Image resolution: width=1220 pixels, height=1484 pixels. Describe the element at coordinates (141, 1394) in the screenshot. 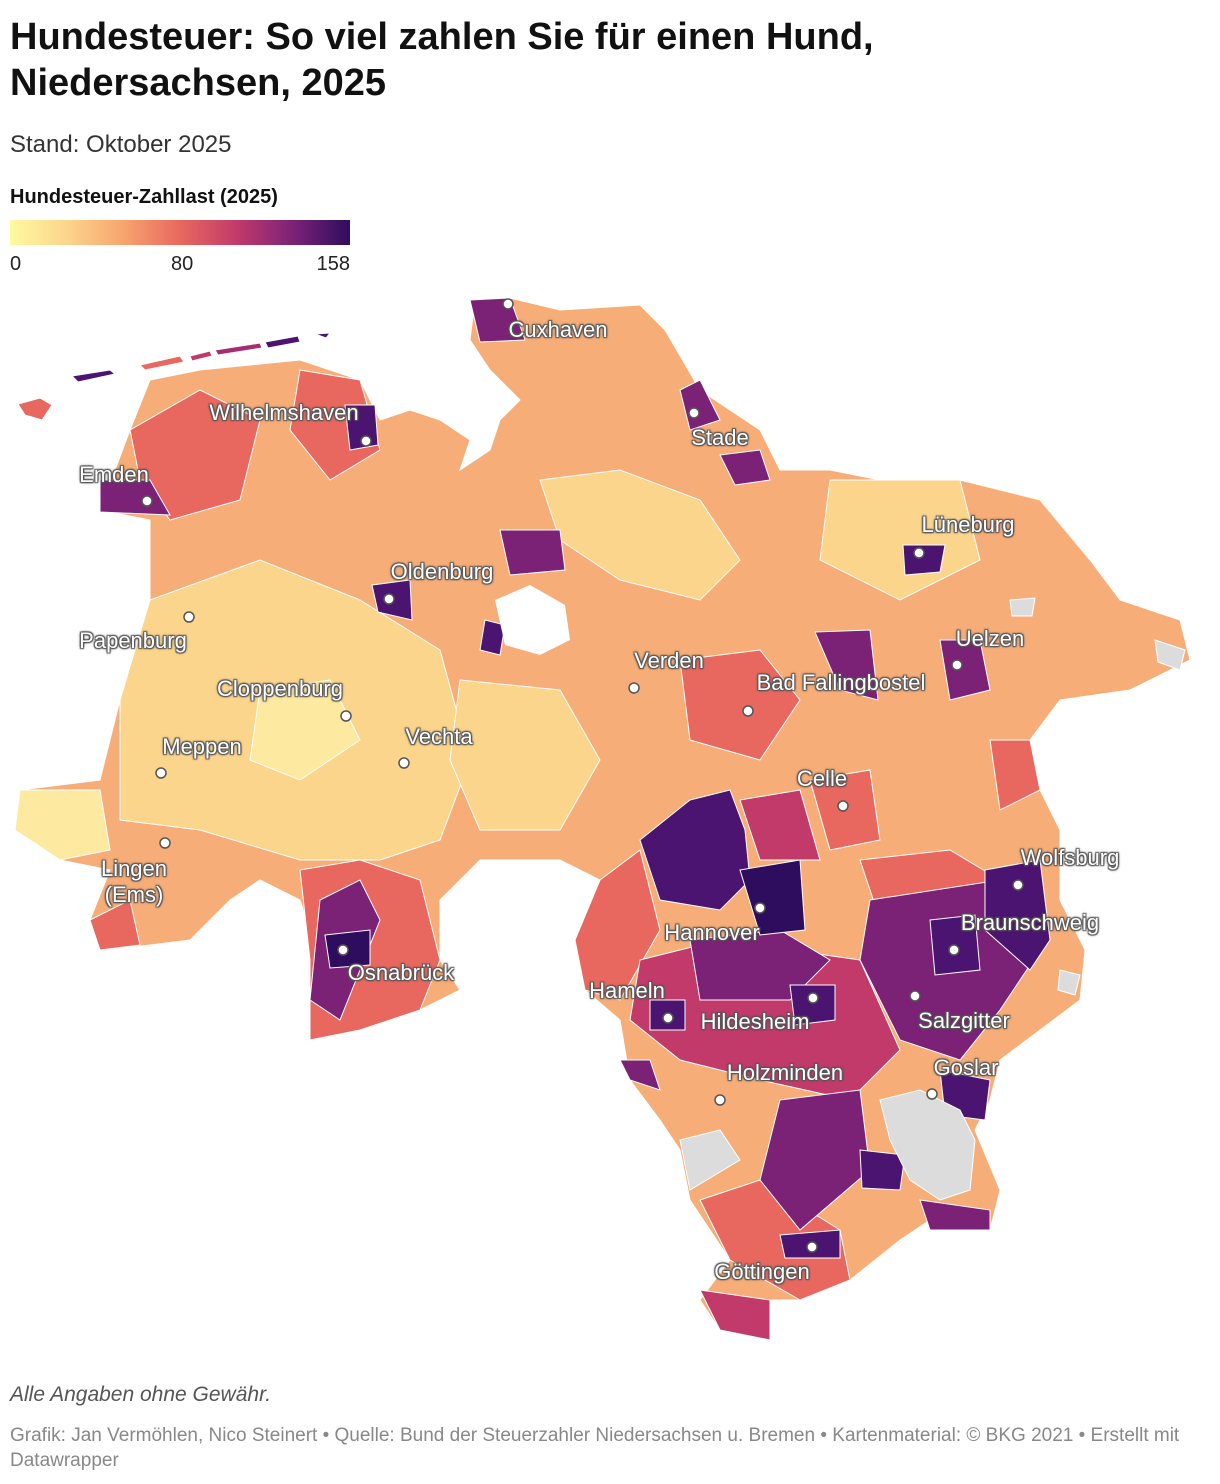

I see `note: Alle Angaben ohne Gewähr.` at that location.